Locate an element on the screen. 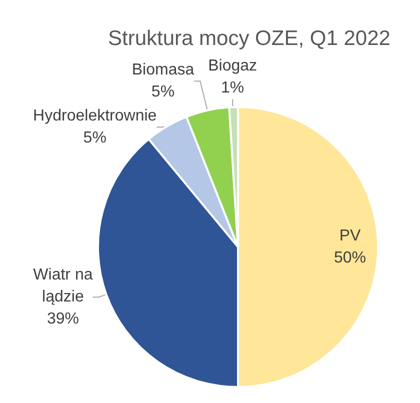 Image resolution: width=420 pixels, height=403 pixels. data-label: 1% is located at coordinates (232, 88).